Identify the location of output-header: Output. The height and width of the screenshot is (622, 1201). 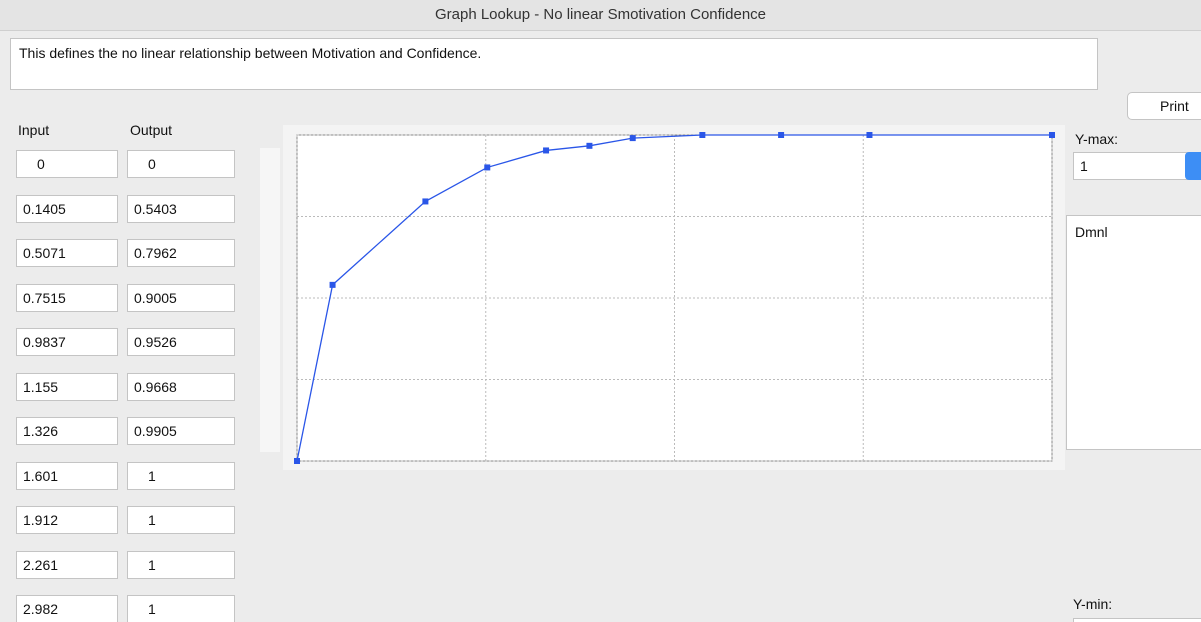
(151, 130).